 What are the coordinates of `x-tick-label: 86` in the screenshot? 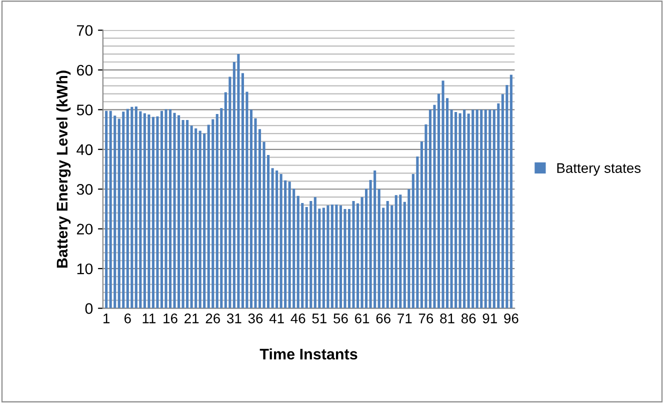 It's located at (468, 319).